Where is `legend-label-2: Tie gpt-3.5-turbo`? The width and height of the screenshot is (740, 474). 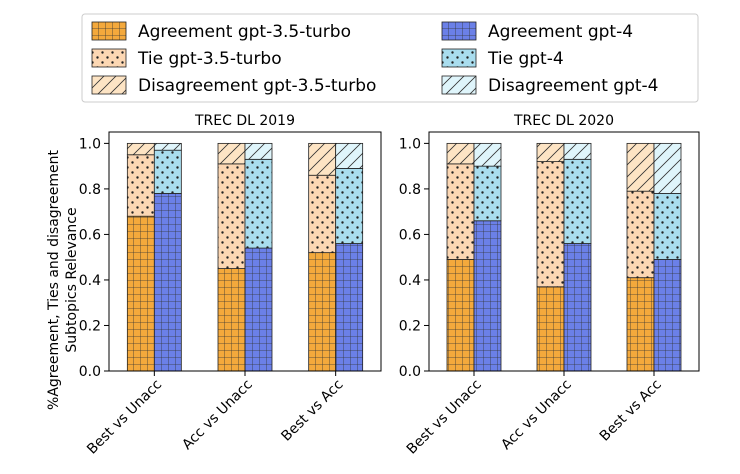 legend-label-2: Tie gpt-3.5-turbo is located at coordinates (209, 59).